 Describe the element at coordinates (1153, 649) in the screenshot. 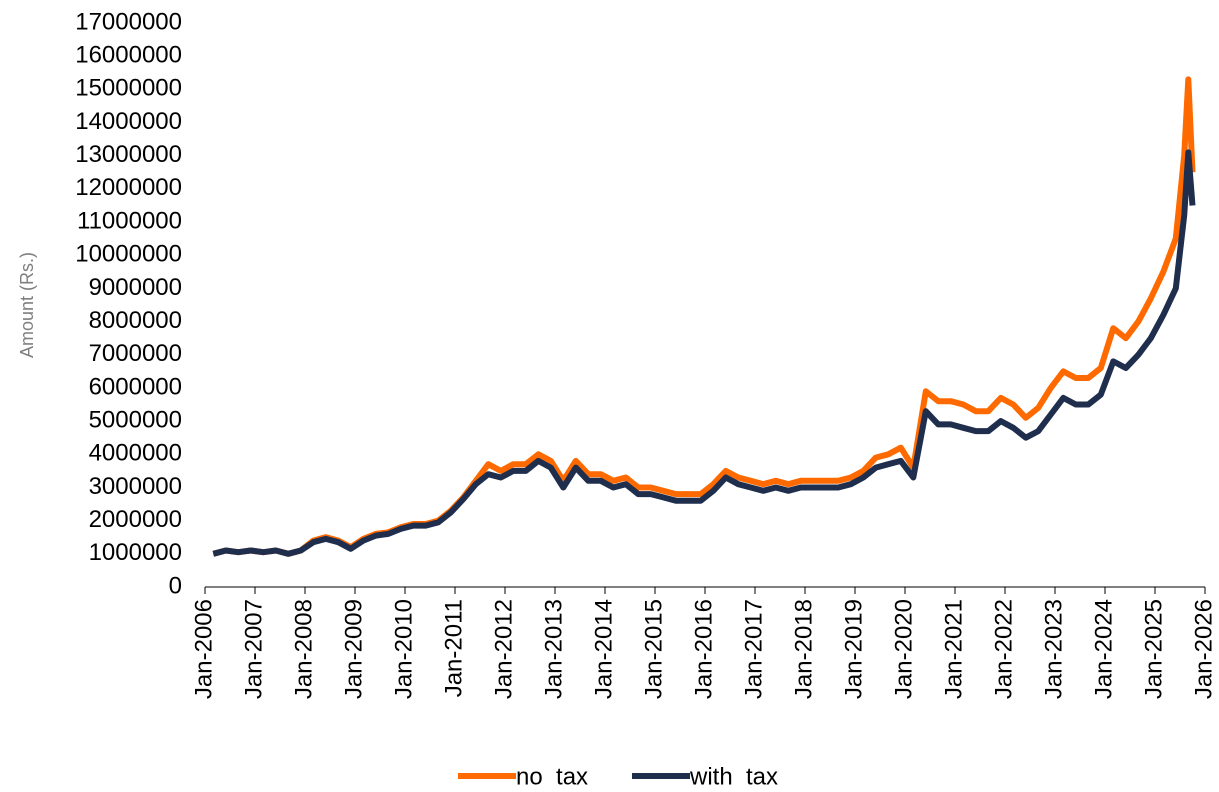

I see `x-tick-label: Jan-2025` at that location.